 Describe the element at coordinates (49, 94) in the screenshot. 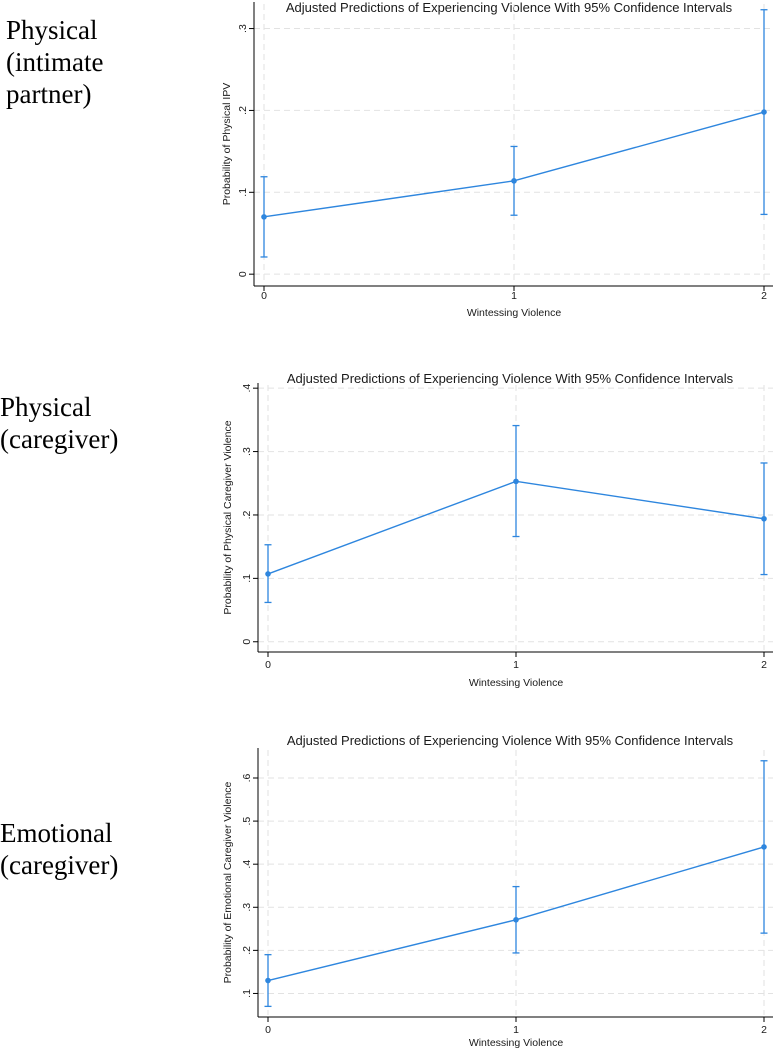

I see `row-label-line: partner)` at that location.